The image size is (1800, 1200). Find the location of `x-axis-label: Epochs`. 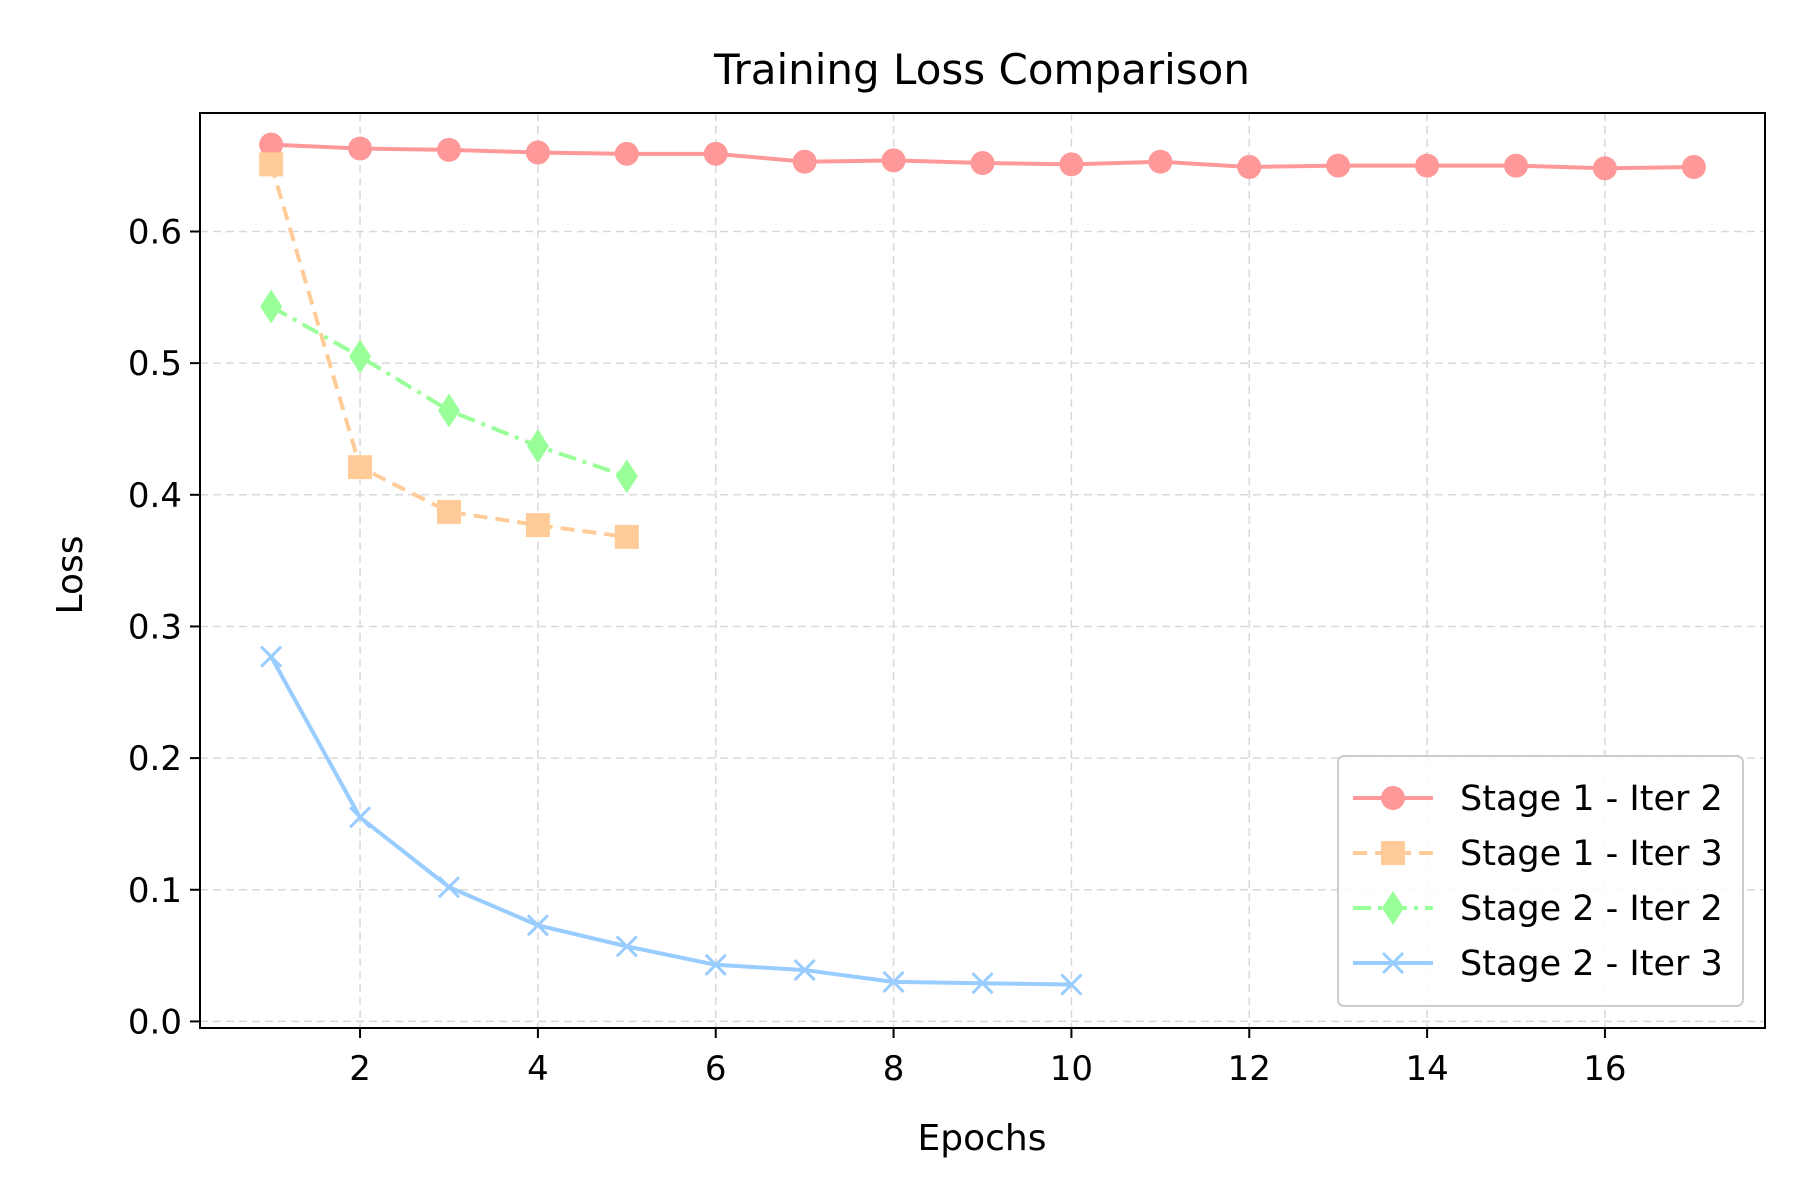

x-axis-label: Epochs is located at coordinates (982, 1138).